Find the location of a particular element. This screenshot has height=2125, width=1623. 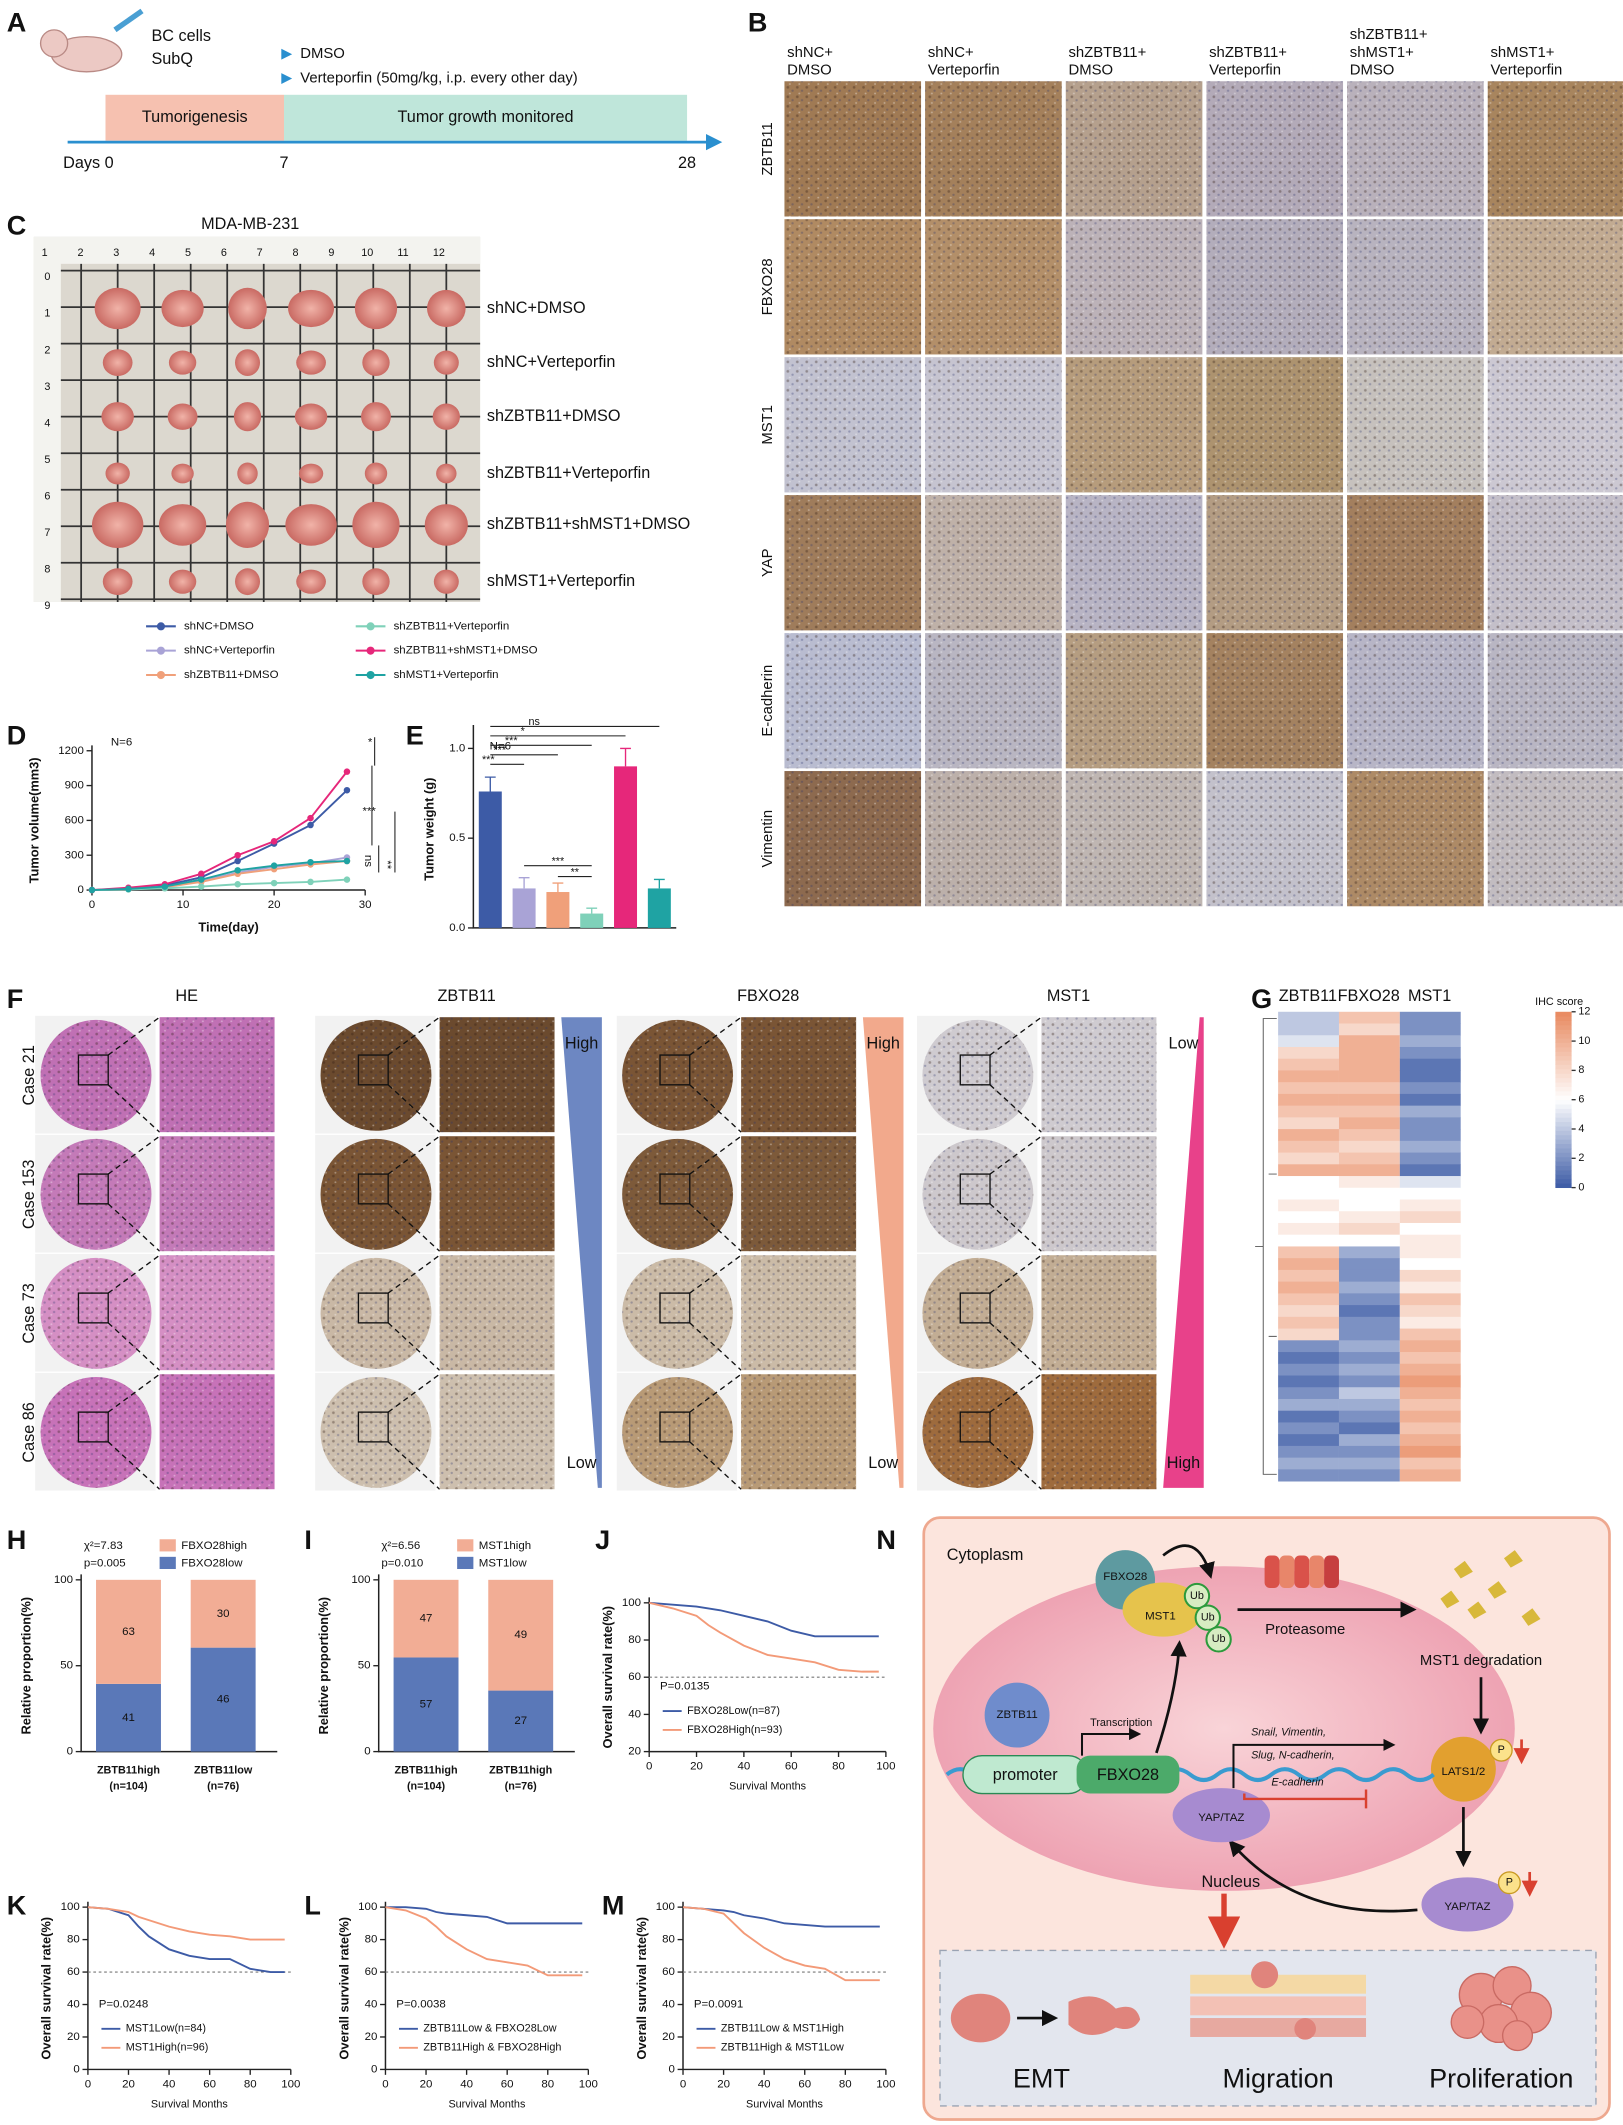

x-tick-label: 60 is located at coordinates (209, 2084).